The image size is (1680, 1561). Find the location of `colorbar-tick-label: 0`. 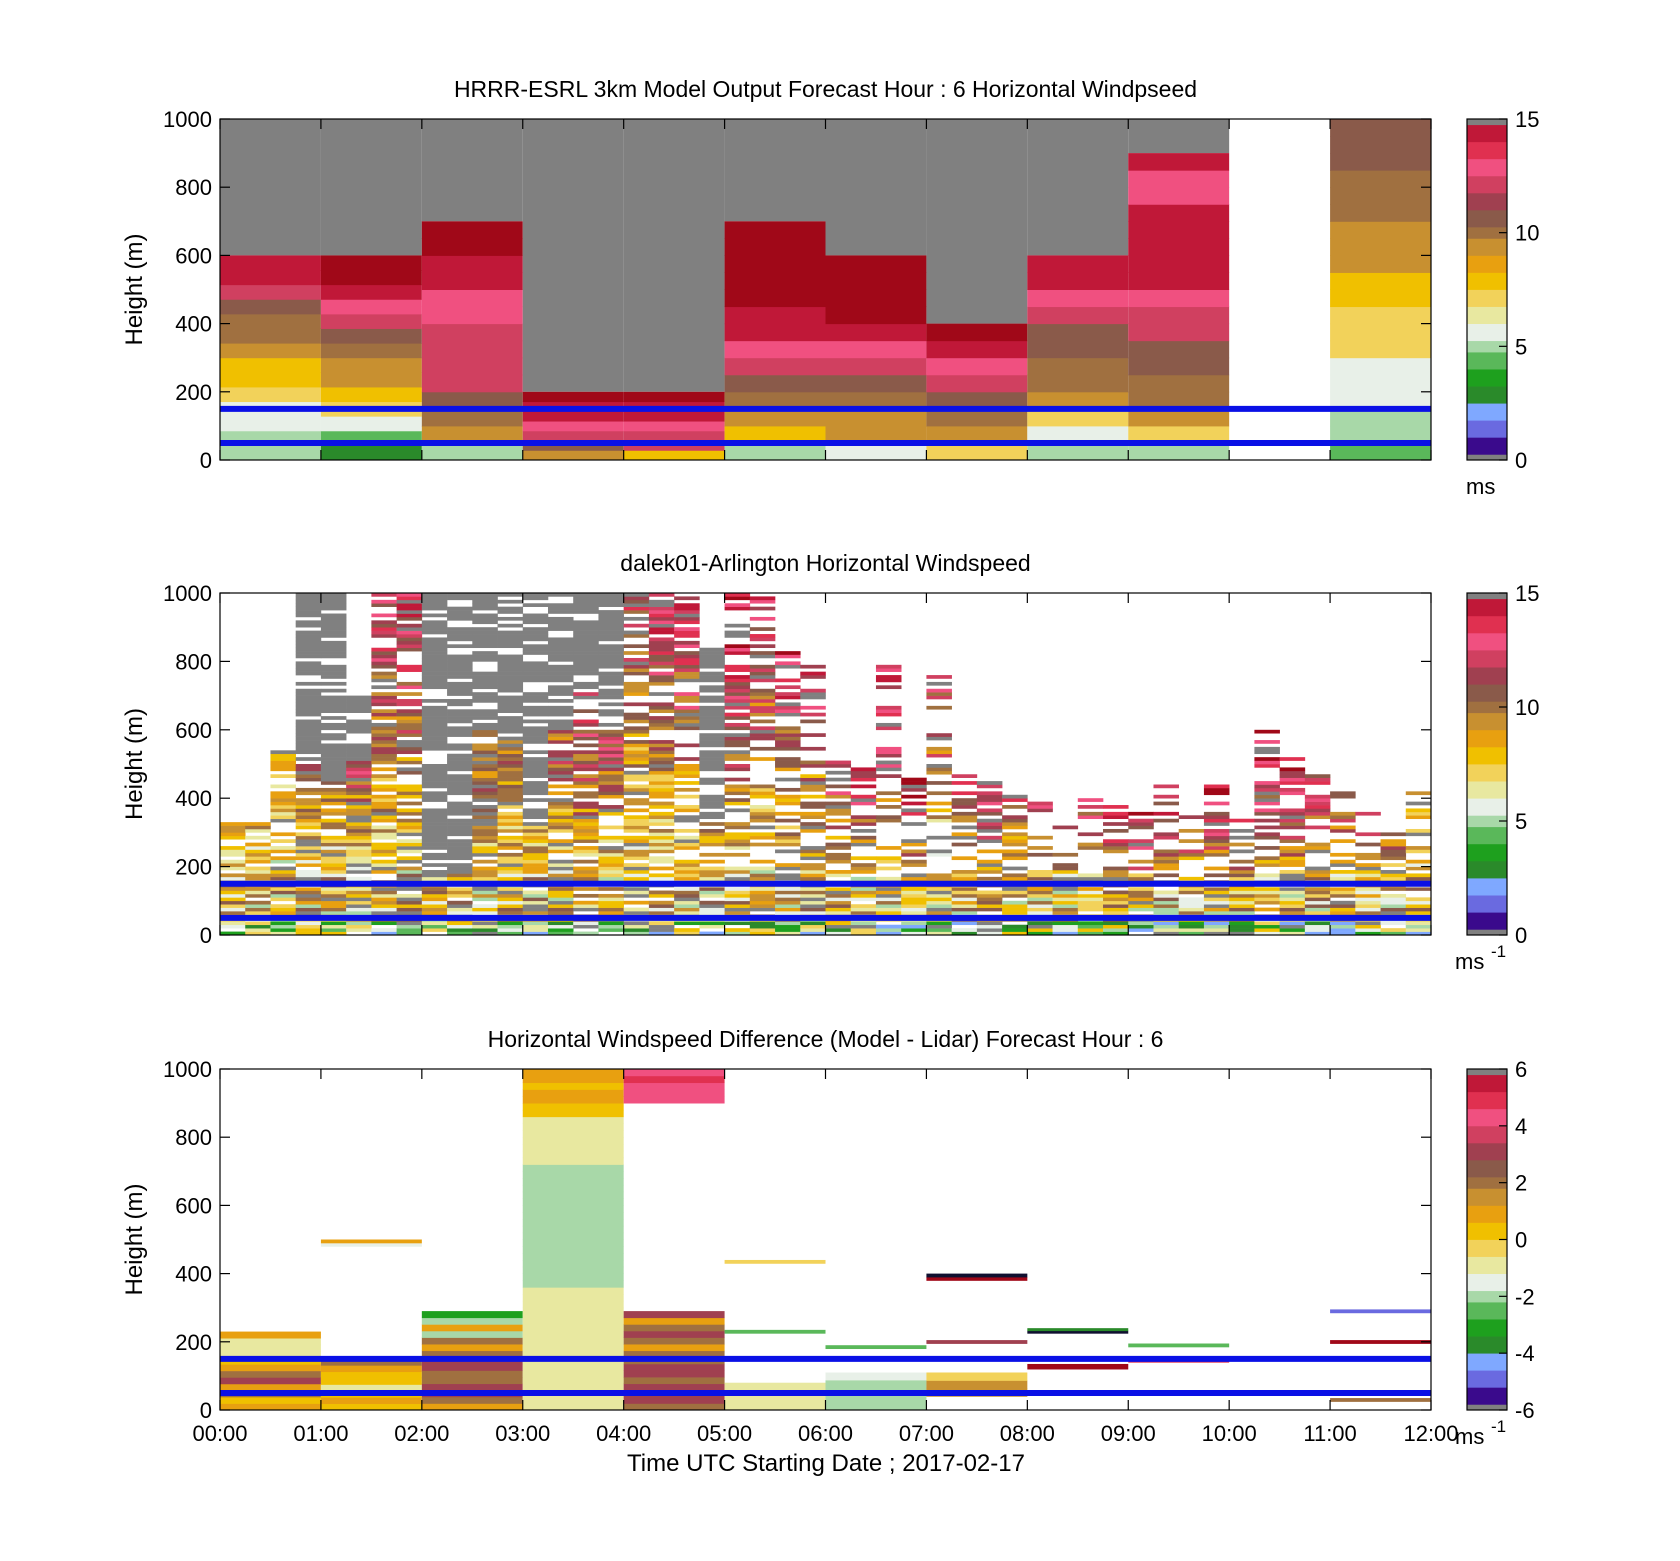

colorbar-tick-label: 0 is located at coordinates (1521, 1240).